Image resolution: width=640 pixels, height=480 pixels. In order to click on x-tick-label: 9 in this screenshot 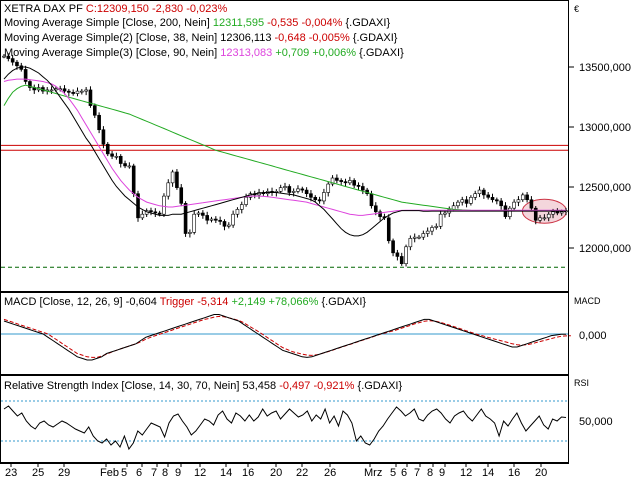, I will do `click(178, 473)`.